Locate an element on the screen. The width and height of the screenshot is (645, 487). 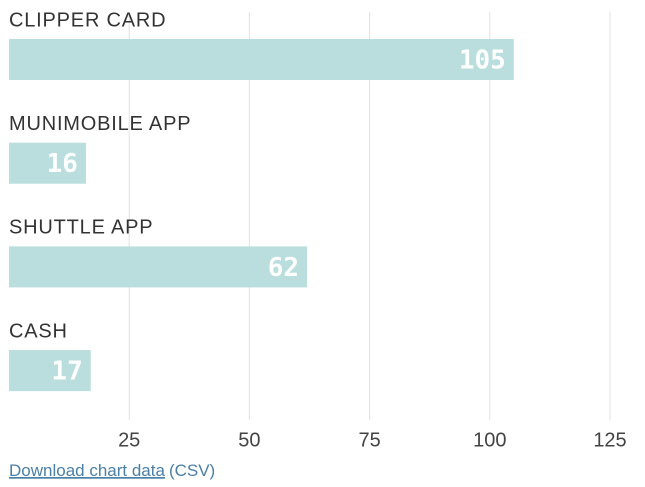
category-label: CASH is located at coordinates (38, 331).